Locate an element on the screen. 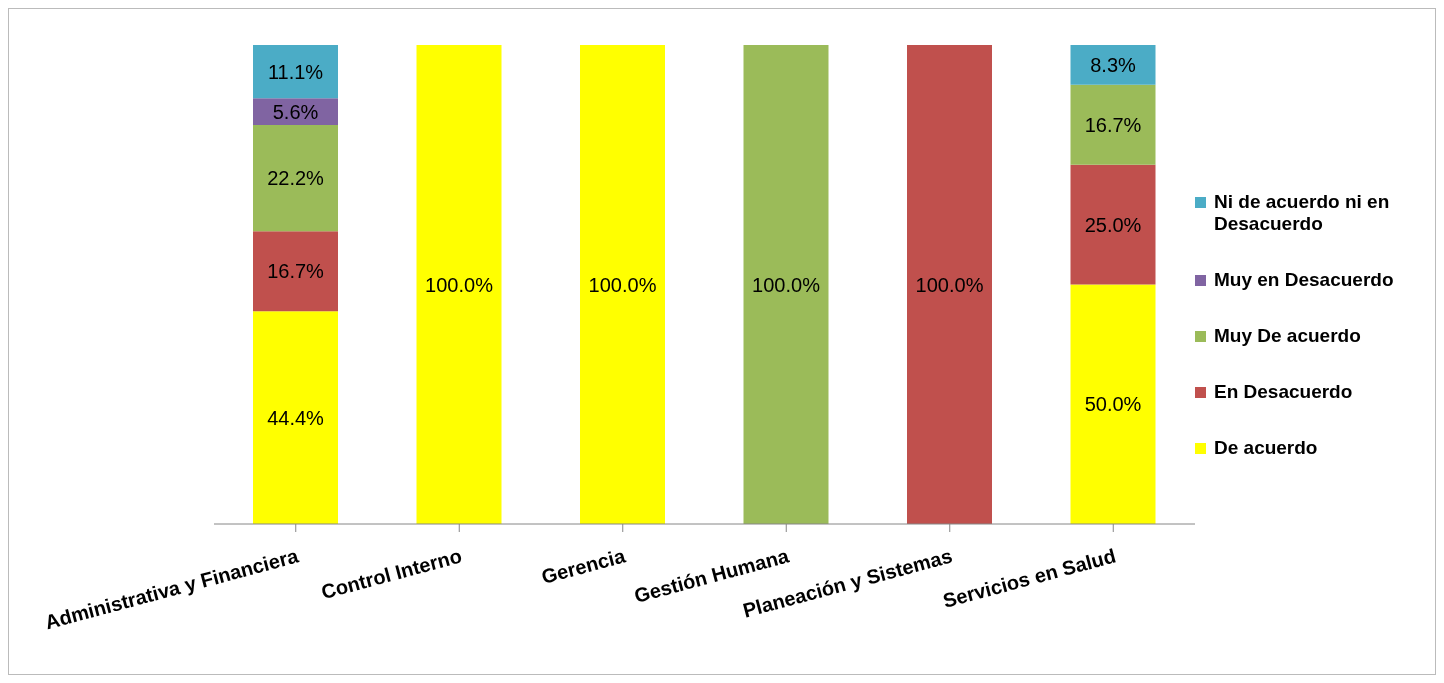 The height and width of the screenshot is (683, 1444). legend-label: Muy De acuerdo is located at coordinates (1287, 335).